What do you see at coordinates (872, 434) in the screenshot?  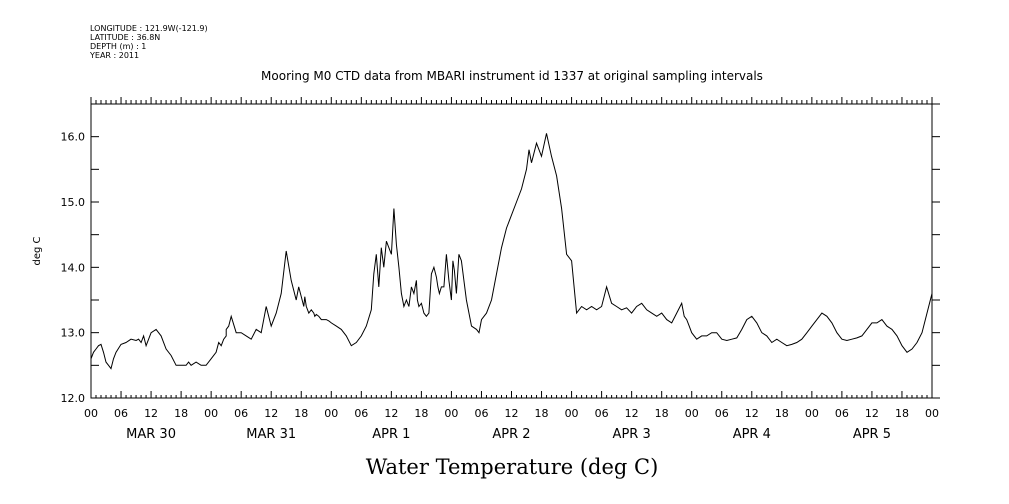 I see `day-label: APR 5` at bounding box center [872, 434].